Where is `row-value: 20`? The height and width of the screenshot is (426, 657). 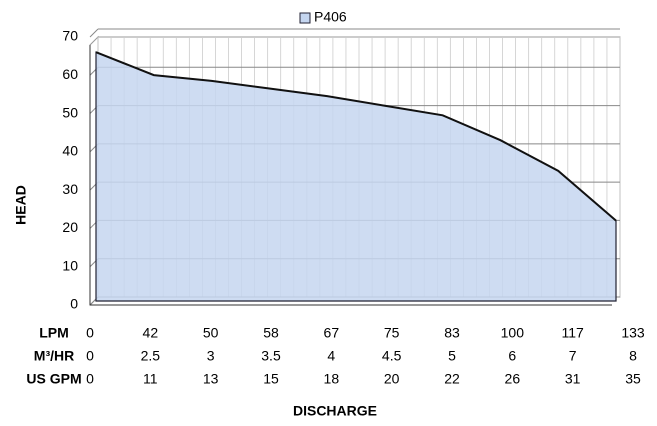
row-value: 20 is located at coordinates (392, 379).